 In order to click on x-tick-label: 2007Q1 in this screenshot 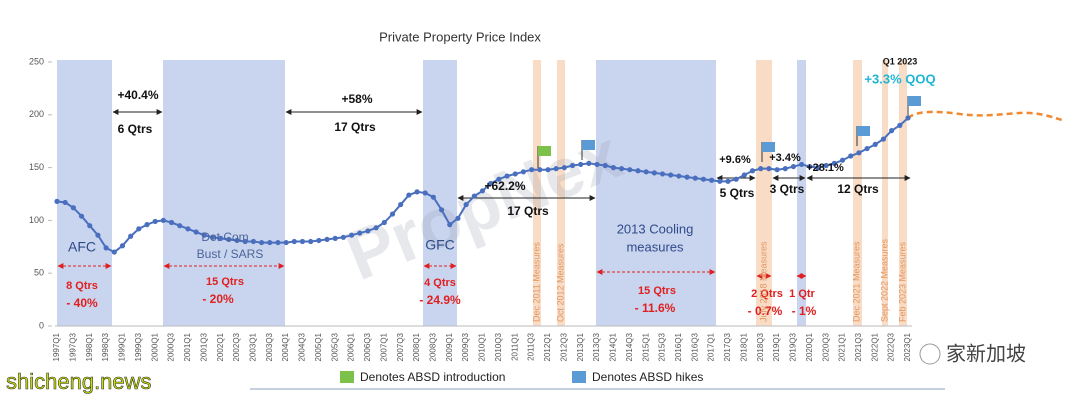, I will do `click(383, 346)`.